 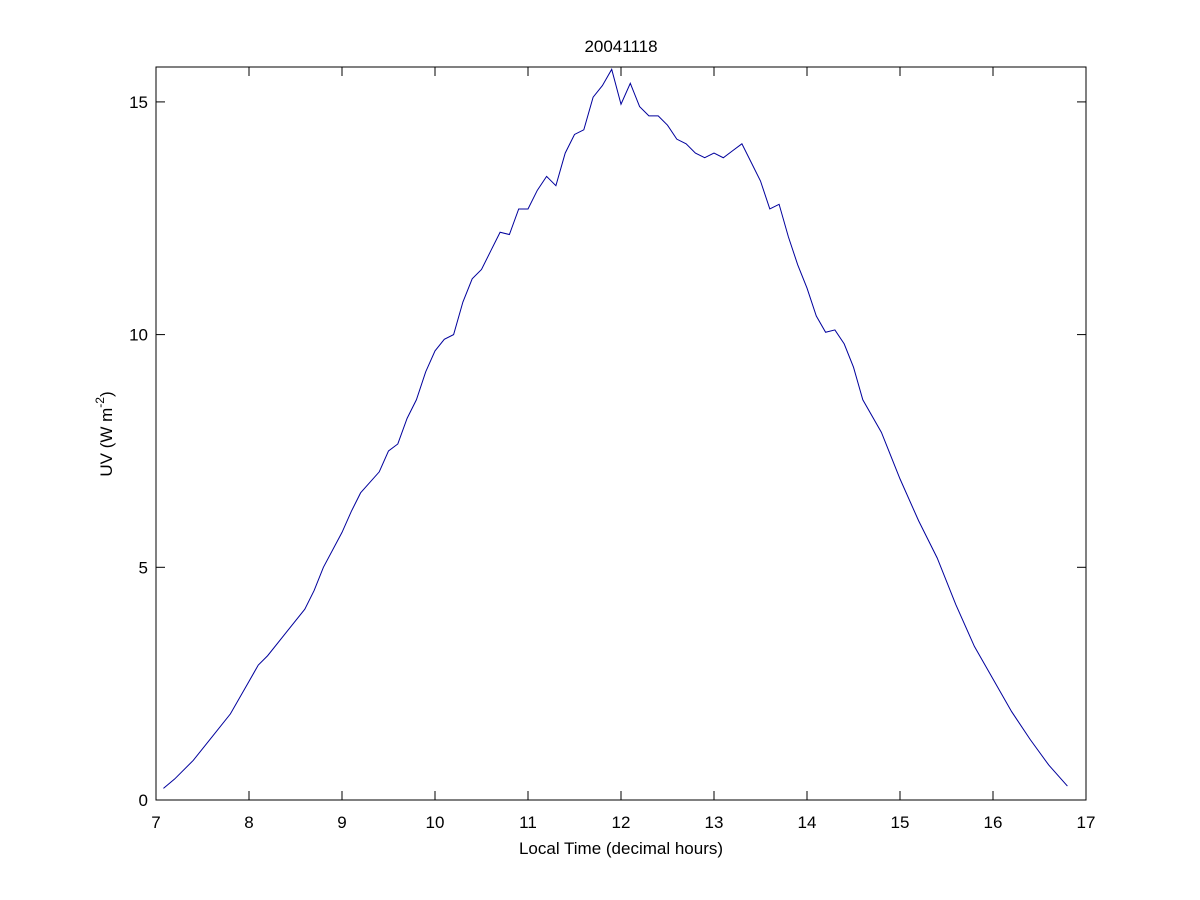 I want to click on y-axis-label-superscript: -2, so click(x=100, y=402).